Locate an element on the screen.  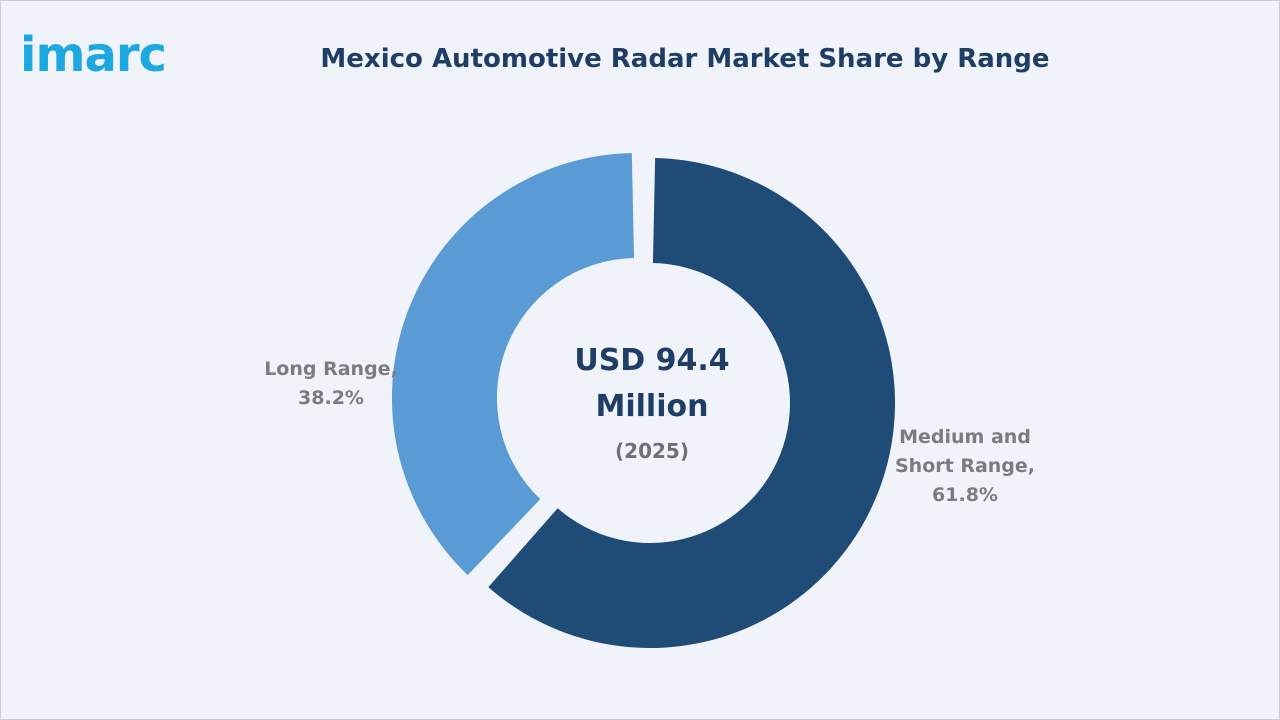
slice-label-long-range-value: 38.2% is located at coordinates (331, 398).